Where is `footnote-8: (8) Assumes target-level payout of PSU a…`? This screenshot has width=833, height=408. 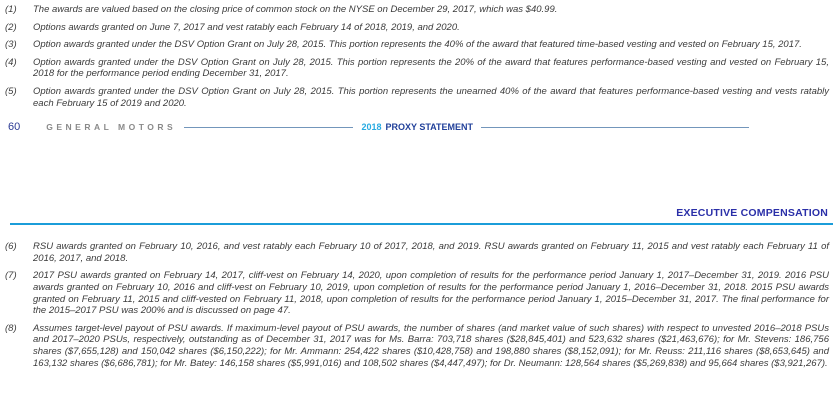
footnote-8: (8) Assumes target-level payout of PSU a… is located at coordinates (417, 346).